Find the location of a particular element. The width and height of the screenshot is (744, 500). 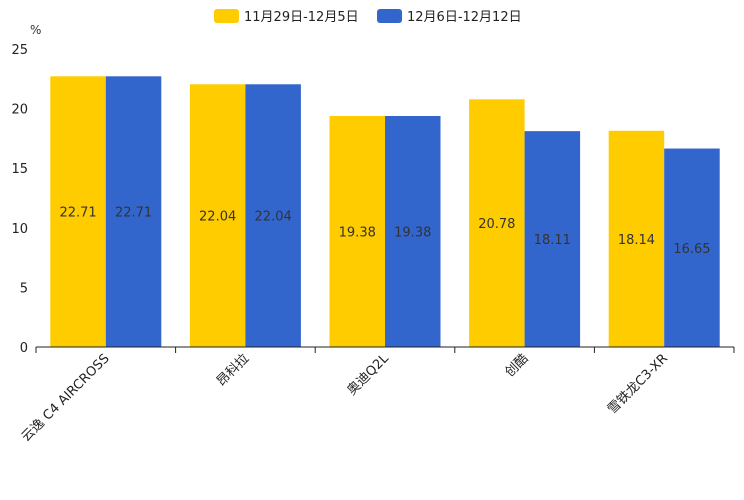

x-tick-label: 雪铁龙C3-XR is located at coordinates (638, 384).